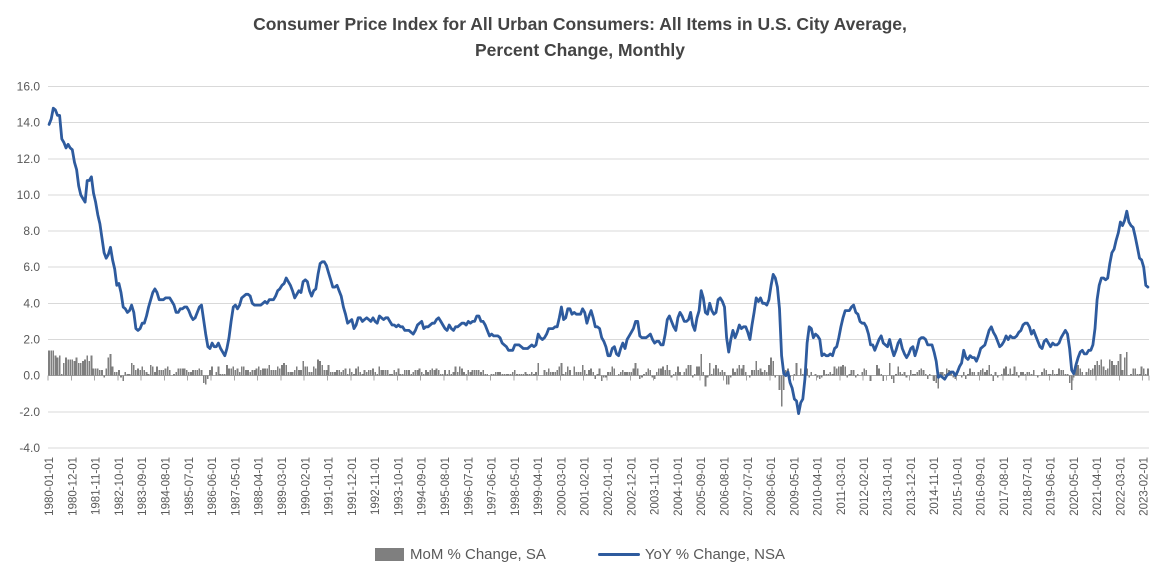  Describe the element at coordinates (306, 486) in the screenshot. I see `svg-text: 1990-02-01` at that location.